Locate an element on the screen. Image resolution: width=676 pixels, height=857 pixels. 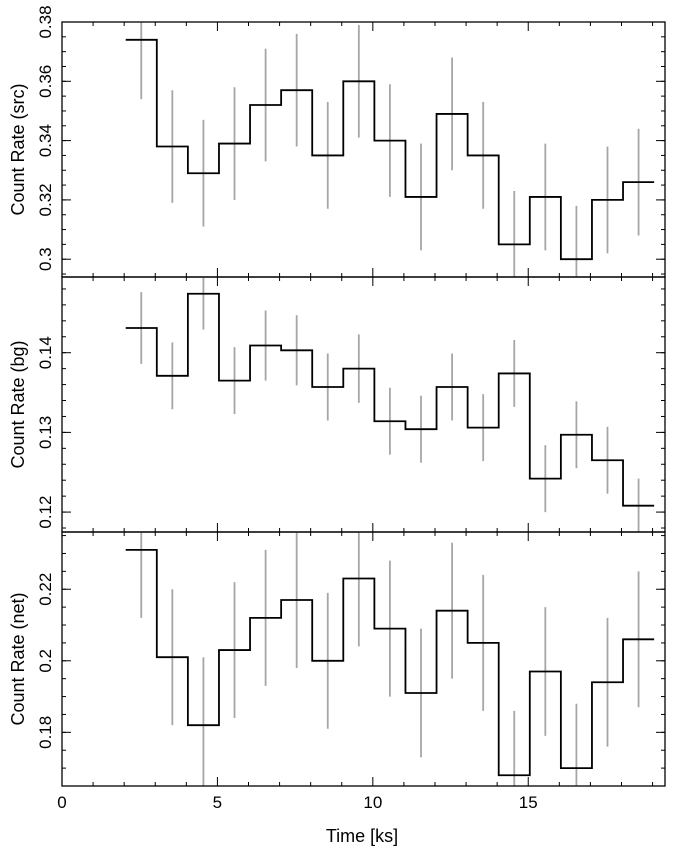
x-tick-label: 15 is located at coordinates (528, 802).